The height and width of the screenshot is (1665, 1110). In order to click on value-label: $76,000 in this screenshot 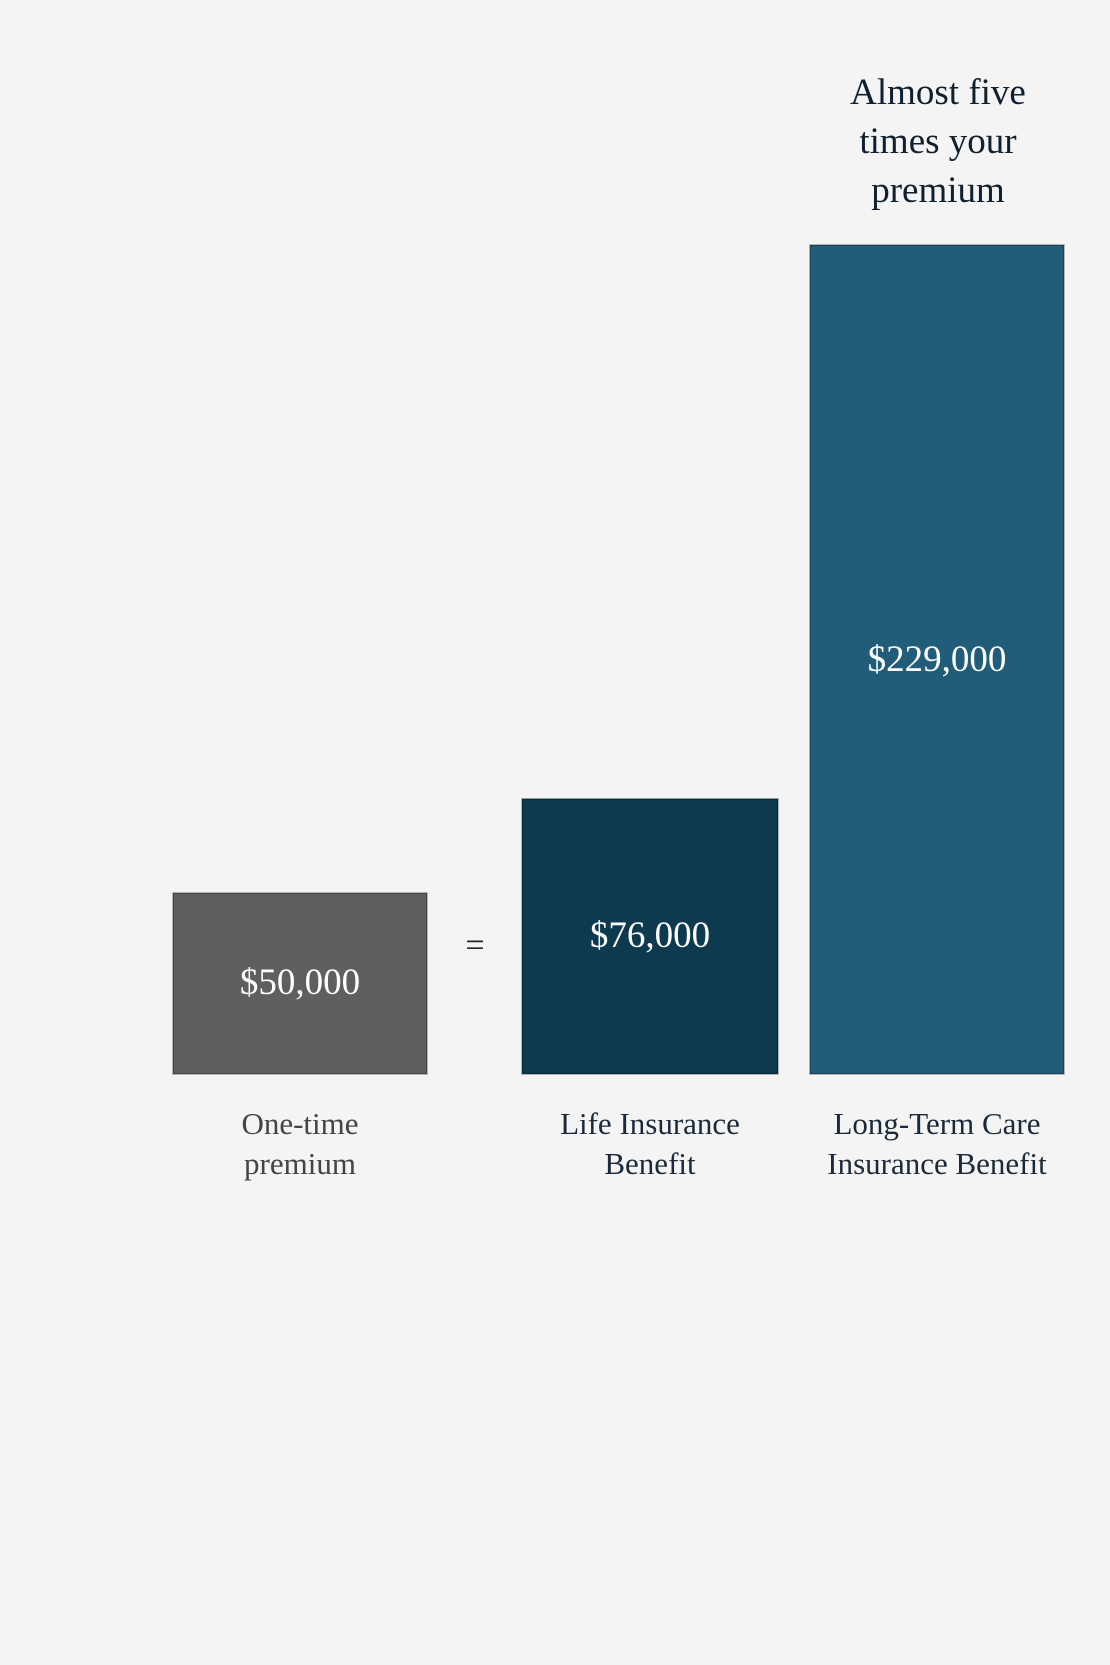, I will do `click(650, 936)`.